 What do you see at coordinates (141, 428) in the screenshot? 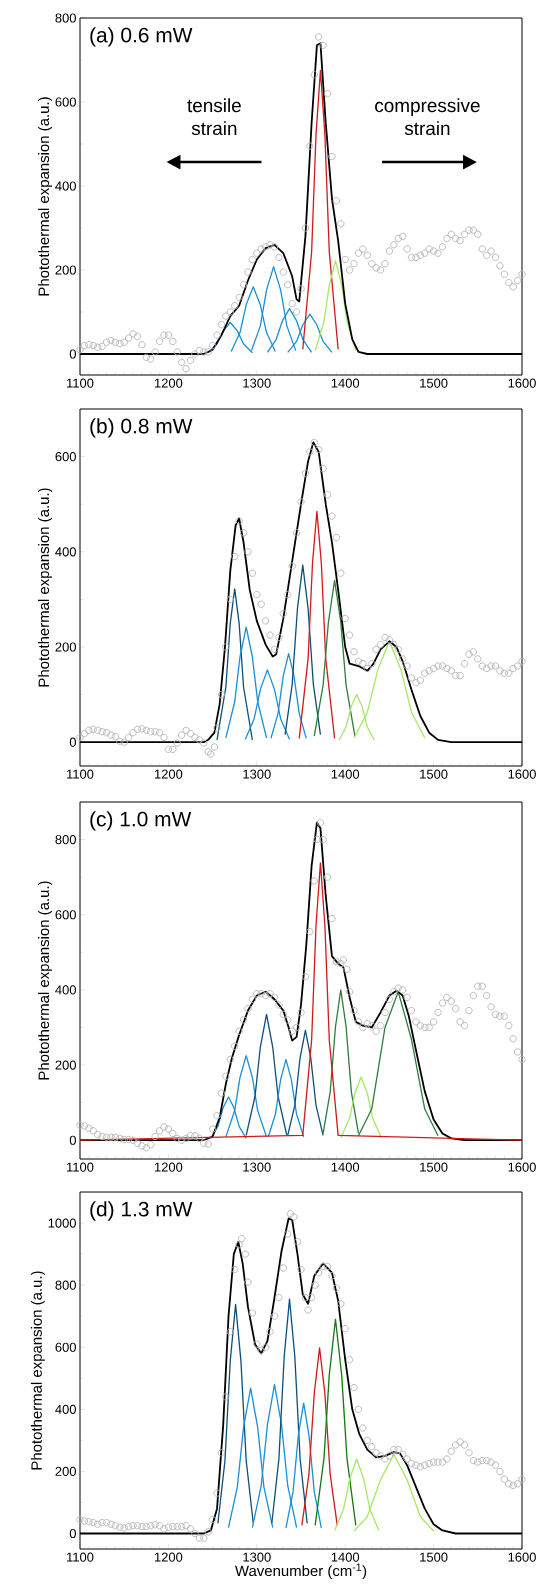
I see `chart-title: (b) 0.8 mW` at bounding box center [141, 428].